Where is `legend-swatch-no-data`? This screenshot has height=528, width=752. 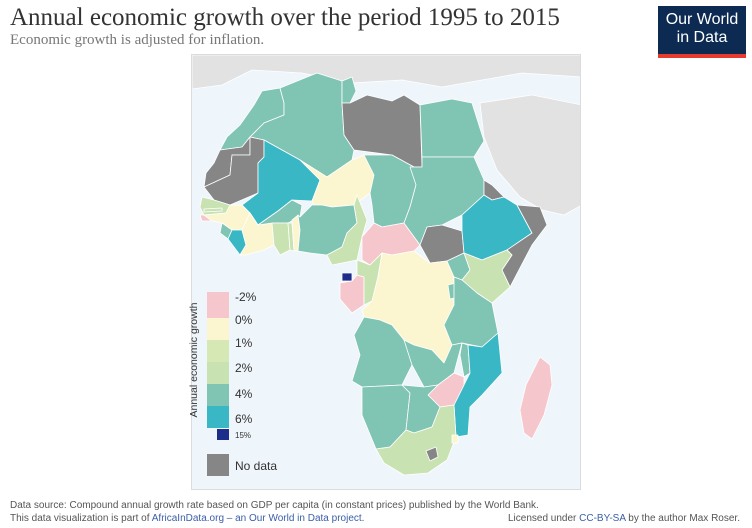 legend-swatch-no-data is located at coordinates (218, 465).